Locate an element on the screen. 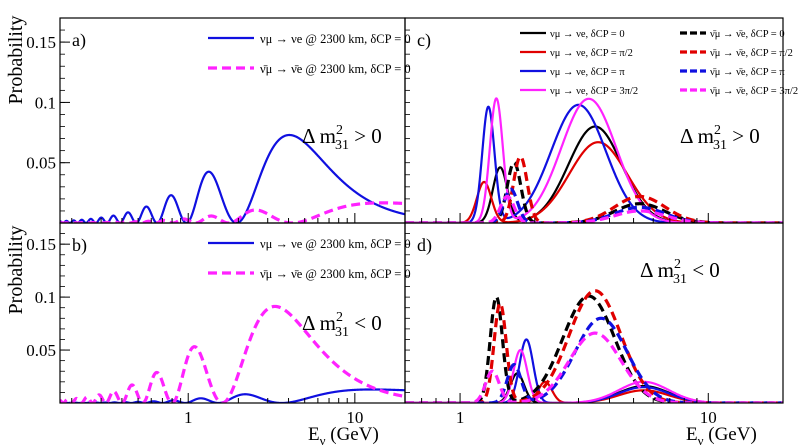 This screenshot has width=810, height=447. ytick-label-b: 0.15 is located at coordinates (41, 244).